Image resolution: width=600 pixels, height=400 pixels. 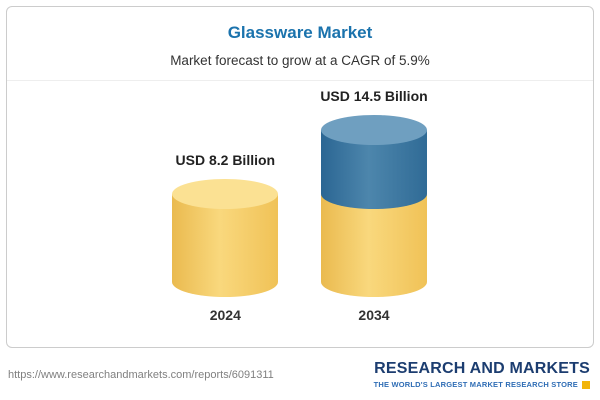 What do you see at coordinates (373, 245) in the screenshot?
I see `cylinder-base-segment-2034` at bounding box center [373, 245].